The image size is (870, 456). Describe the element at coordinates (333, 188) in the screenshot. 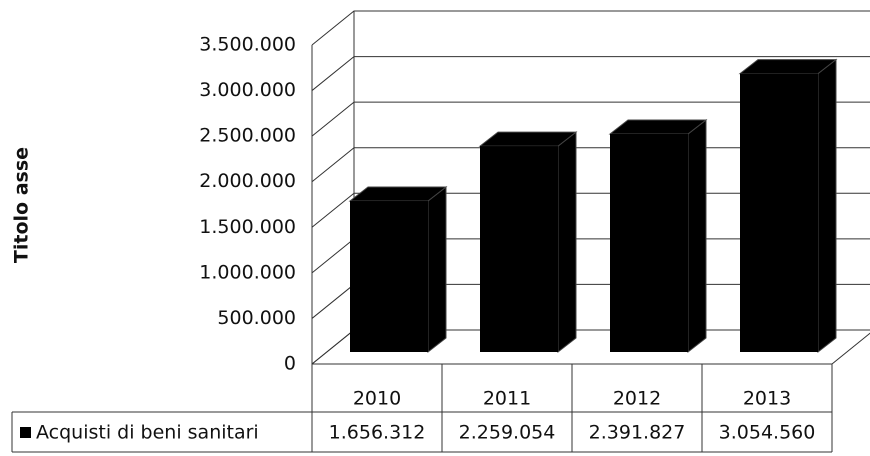

I see `left-wall` at that location.